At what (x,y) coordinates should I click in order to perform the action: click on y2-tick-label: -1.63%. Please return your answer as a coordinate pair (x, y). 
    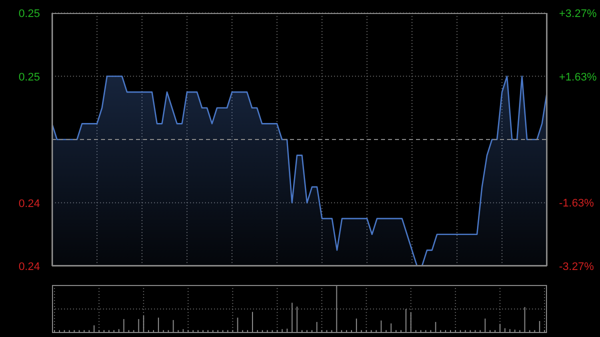
    Looking at the image, I should click on (576, 204).